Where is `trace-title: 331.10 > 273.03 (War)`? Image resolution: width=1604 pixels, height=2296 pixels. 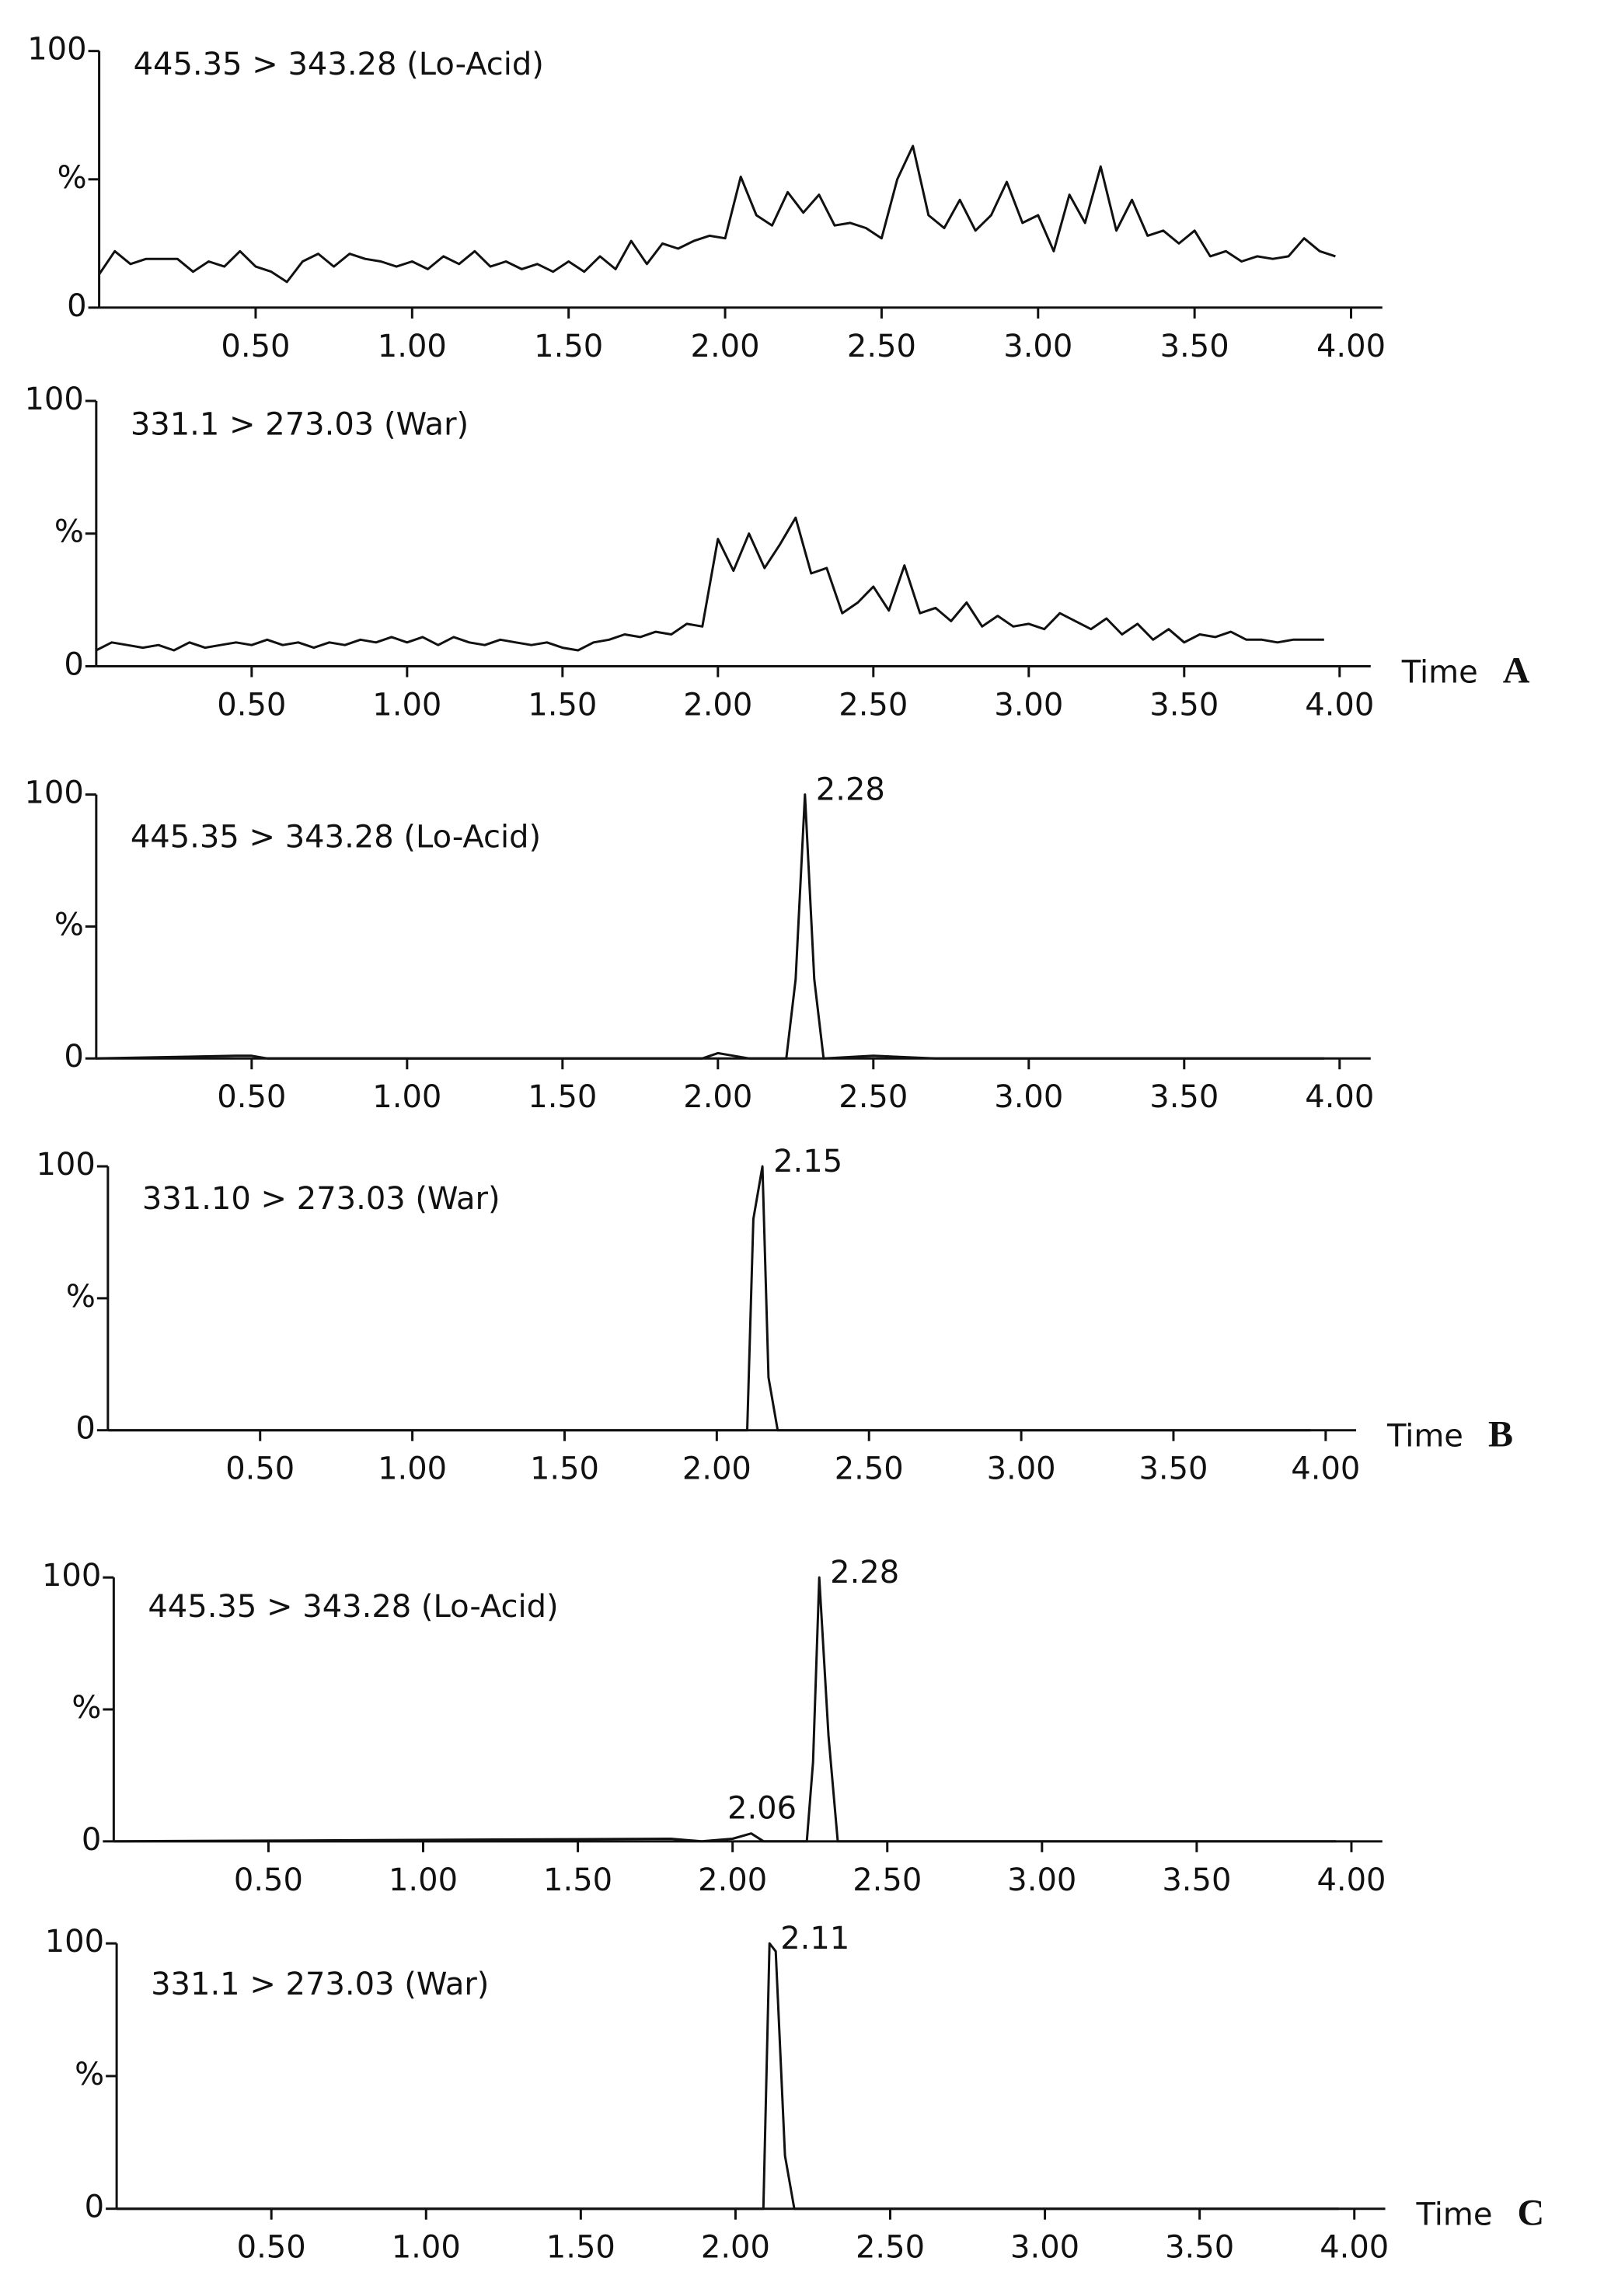
trace-title: 331.10 > 273.03 (War) is located at coordinates (321, 1199).